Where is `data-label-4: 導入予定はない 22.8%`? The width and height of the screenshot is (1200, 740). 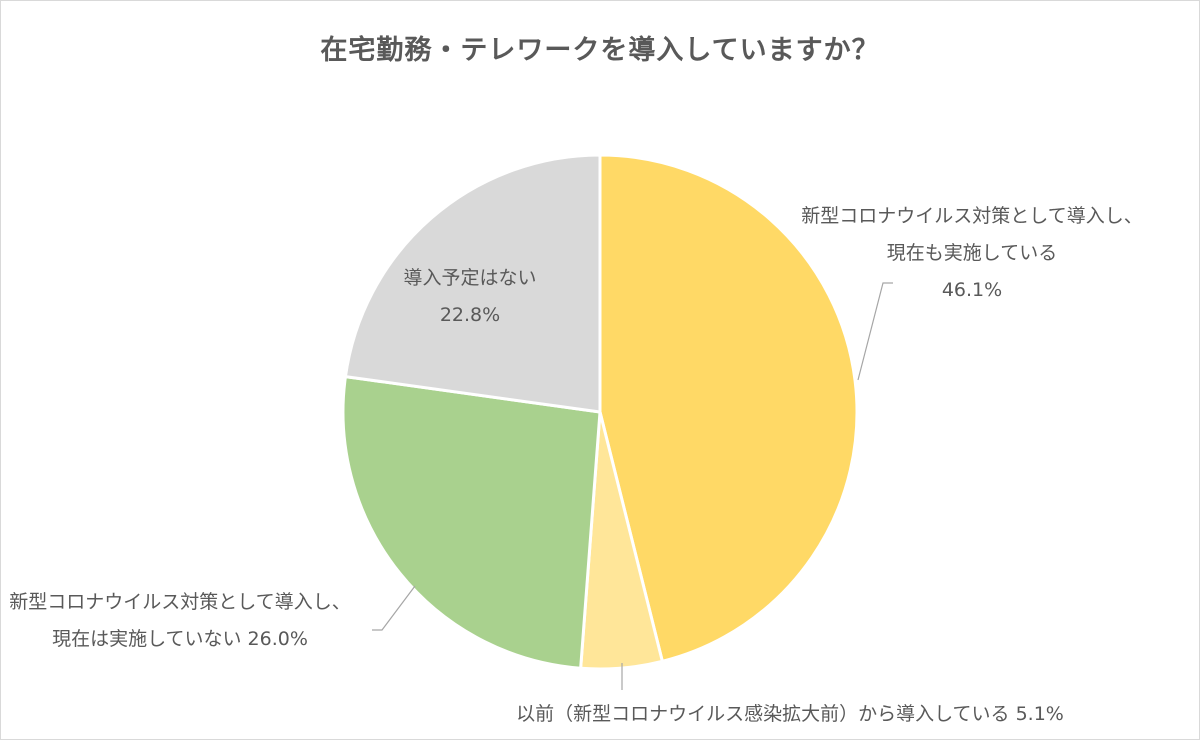 data-label-4: 導入予定はない 22.8% is located at coordinates (469, 296).